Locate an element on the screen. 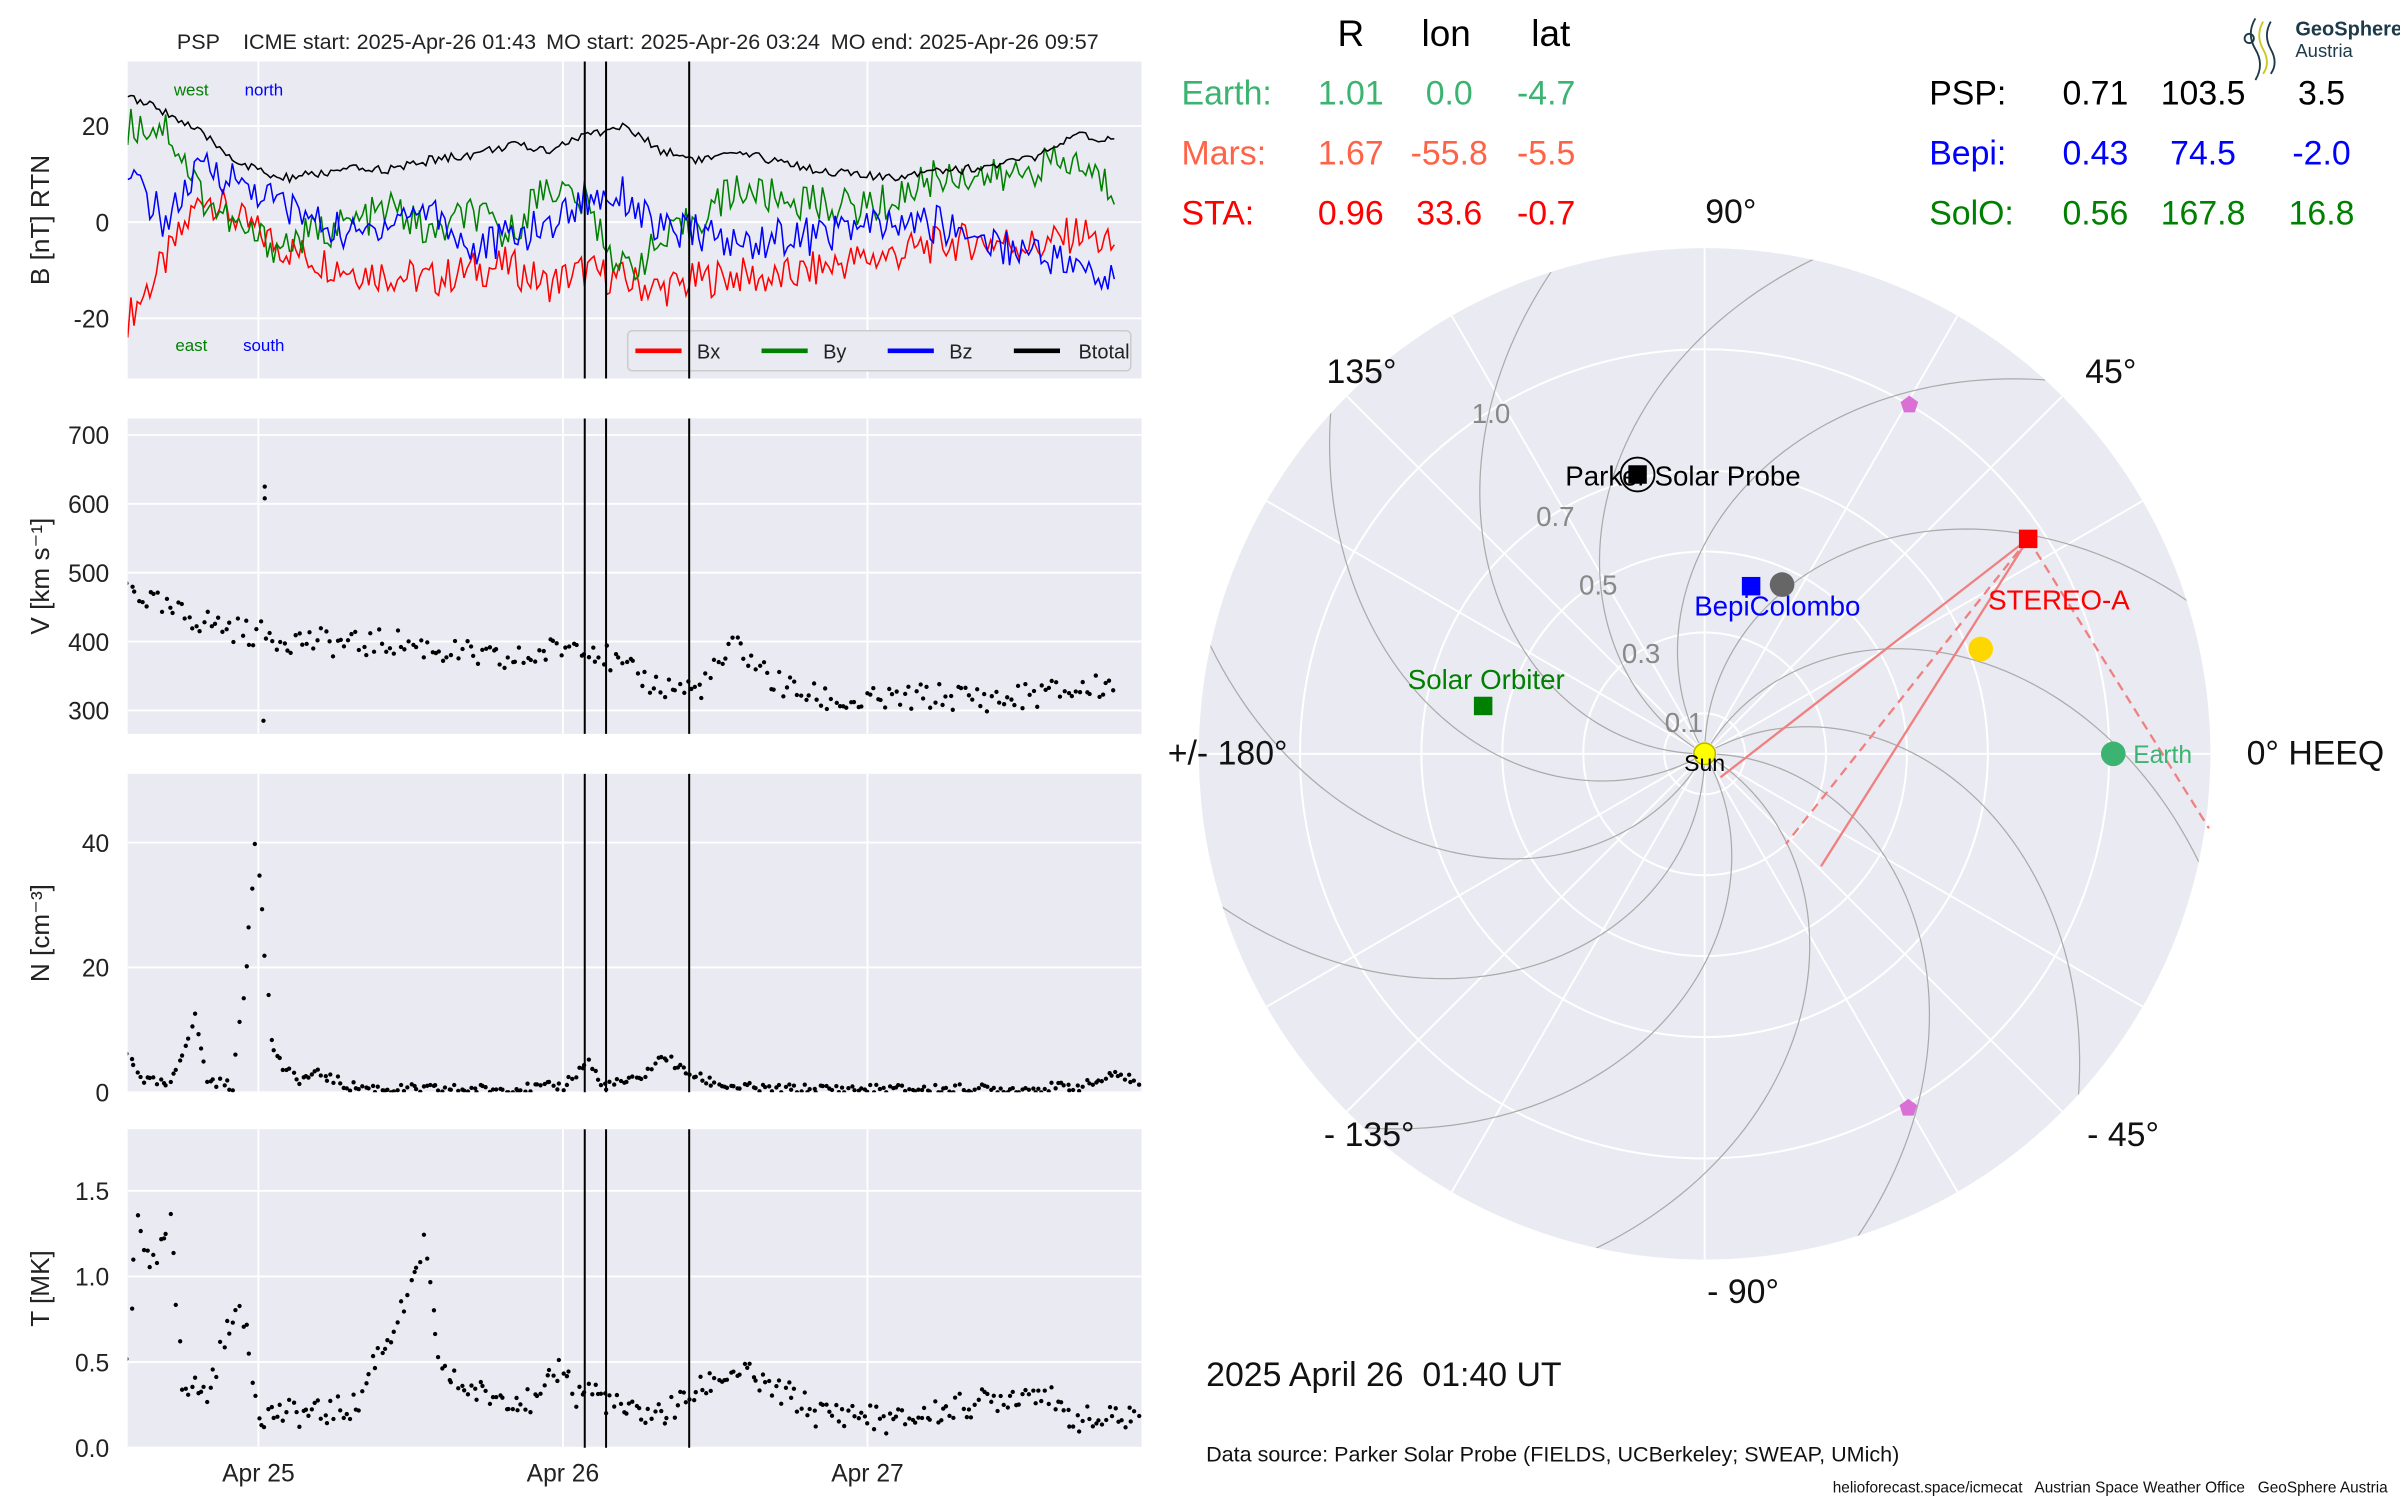 The height and width of the screenshot is (1500, 2400). row-lon: 103.5 is located at coordinates (2203, 94).